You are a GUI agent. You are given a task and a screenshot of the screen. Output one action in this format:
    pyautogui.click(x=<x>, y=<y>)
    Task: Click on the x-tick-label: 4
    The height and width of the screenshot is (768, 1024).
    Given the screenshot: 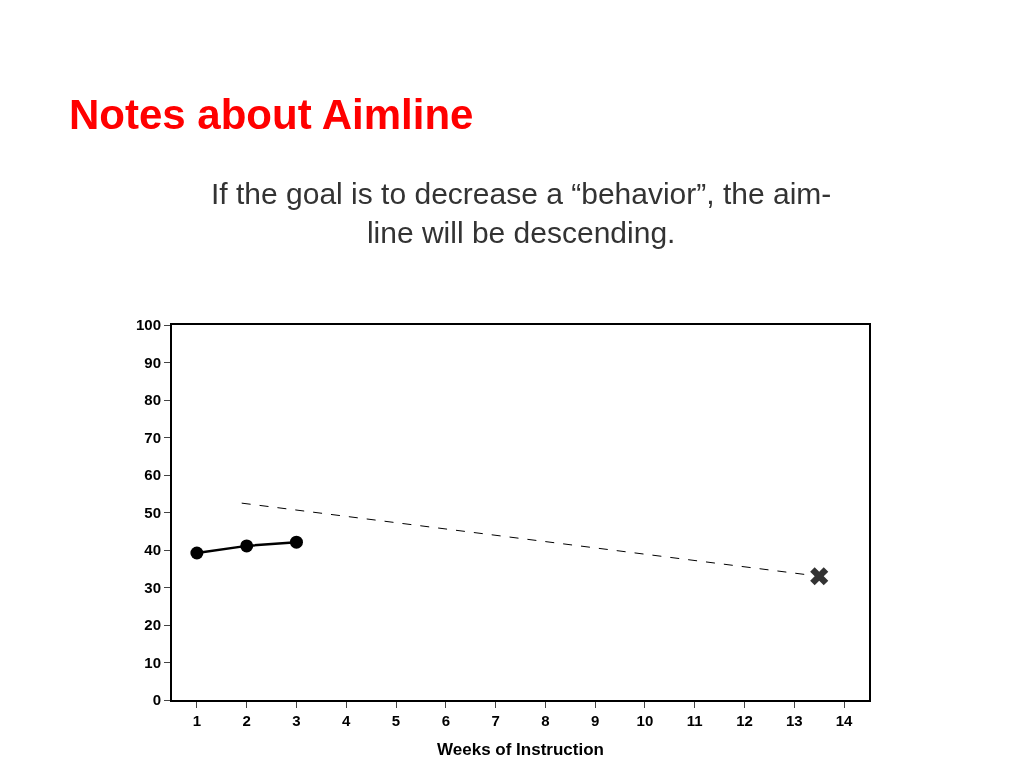 What is the action you would take?
    pyautogui.click(x=347, y=720)
    